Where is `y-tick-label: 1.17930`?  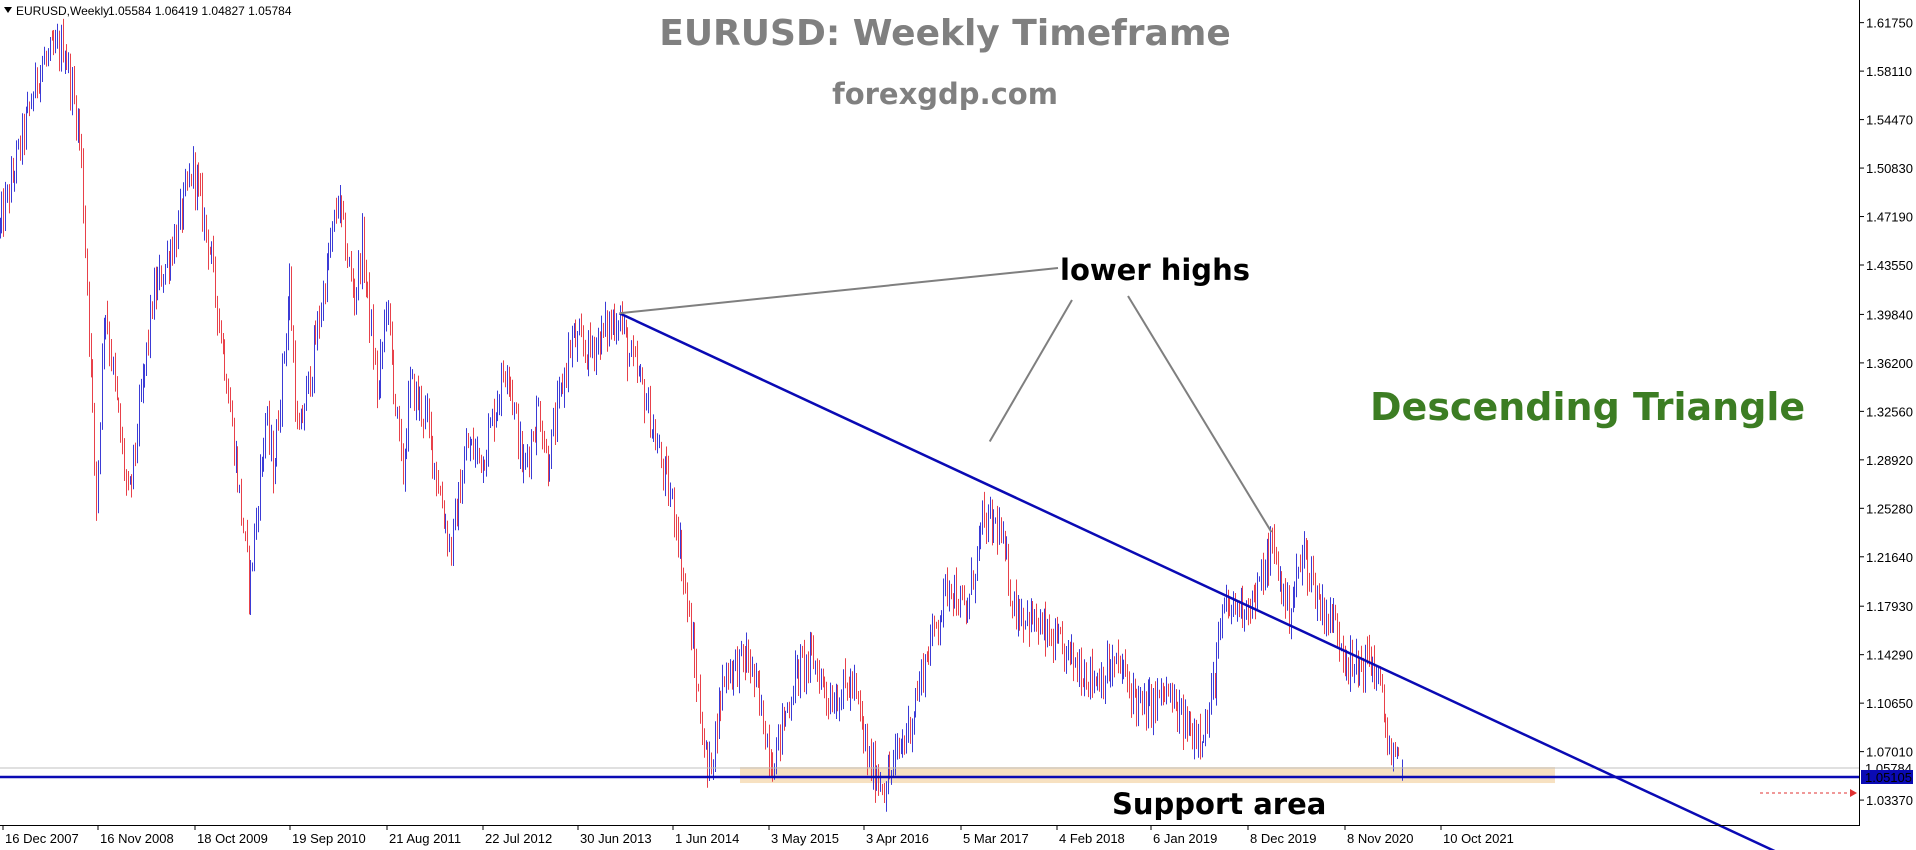 y-tick-label: 1.17930 is located at coordinates (1889, 606).